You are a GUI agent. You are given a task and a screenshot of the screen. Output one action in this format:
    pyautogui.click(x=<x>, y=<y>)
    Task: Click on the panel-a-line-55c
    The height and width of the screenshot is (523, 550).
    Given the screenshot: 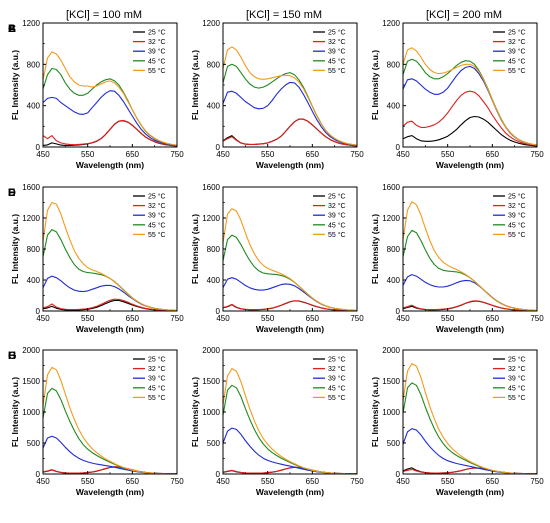 What is the action you would take?
    pyautogui.click(x=110, y=98)
    